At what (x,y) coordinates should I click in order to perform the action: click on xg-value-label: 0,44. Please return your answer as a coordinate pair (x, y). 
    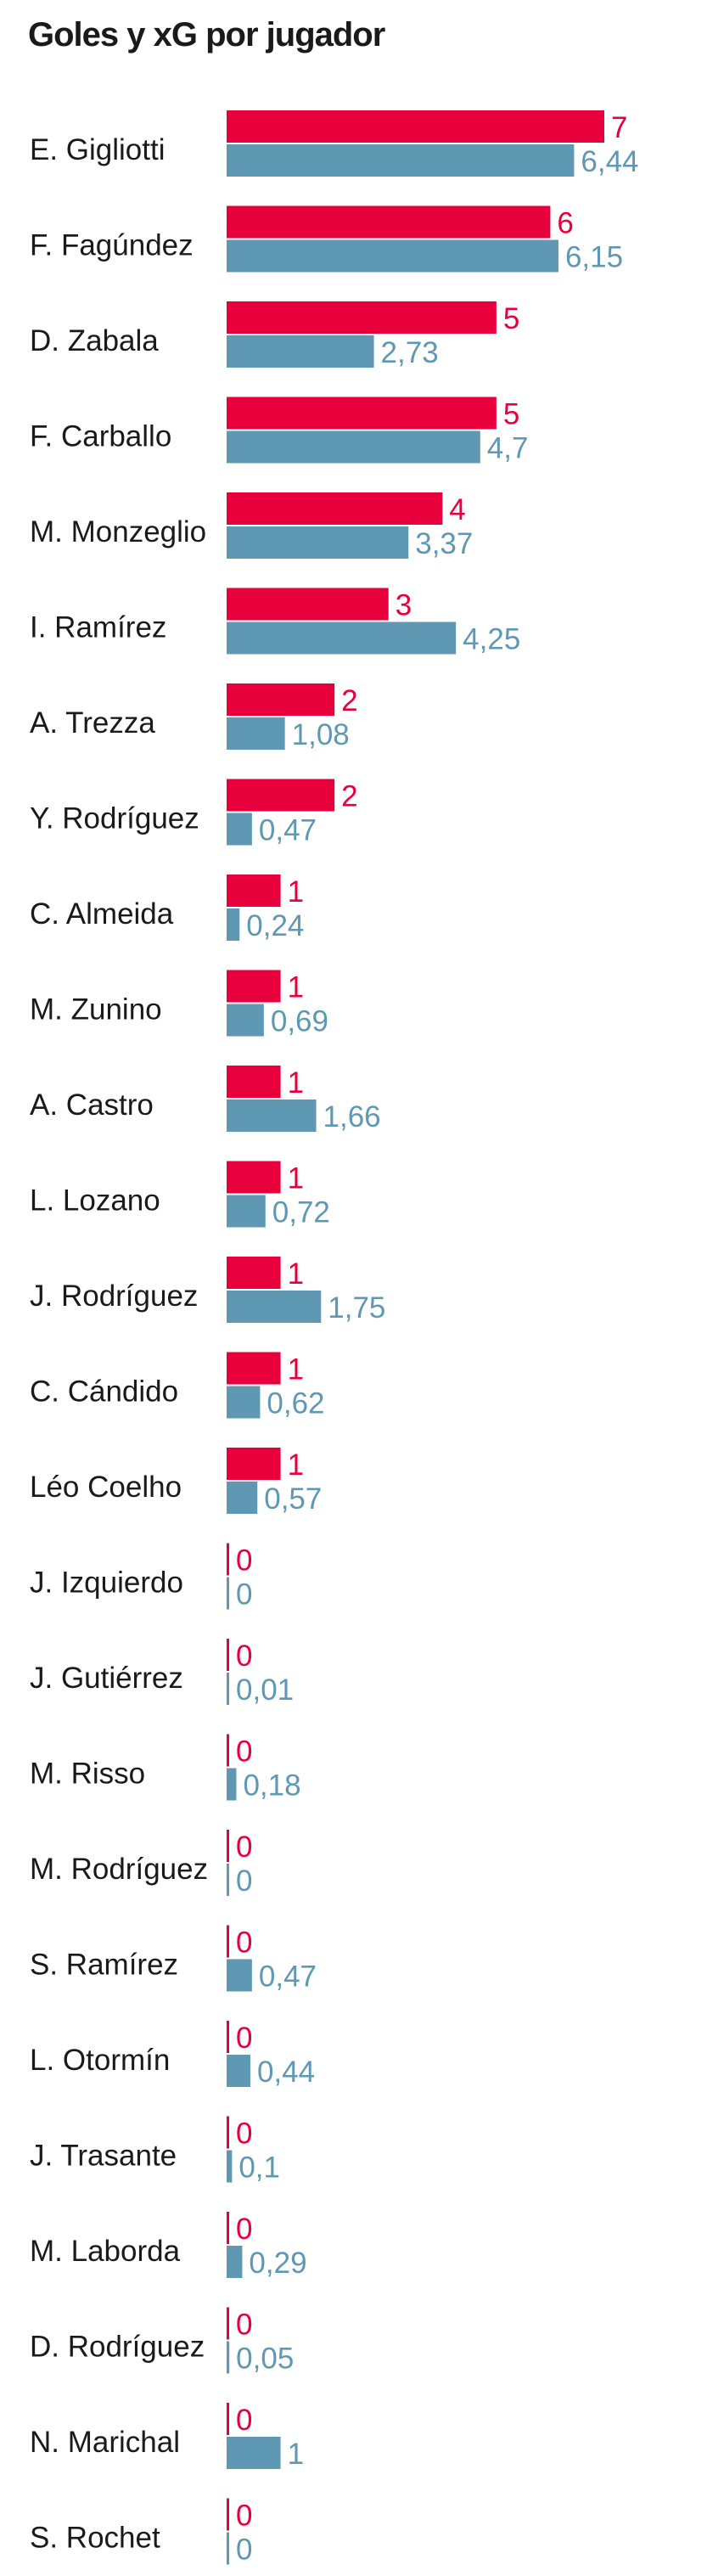
    Looking at the image, I should click on (286, 2072).